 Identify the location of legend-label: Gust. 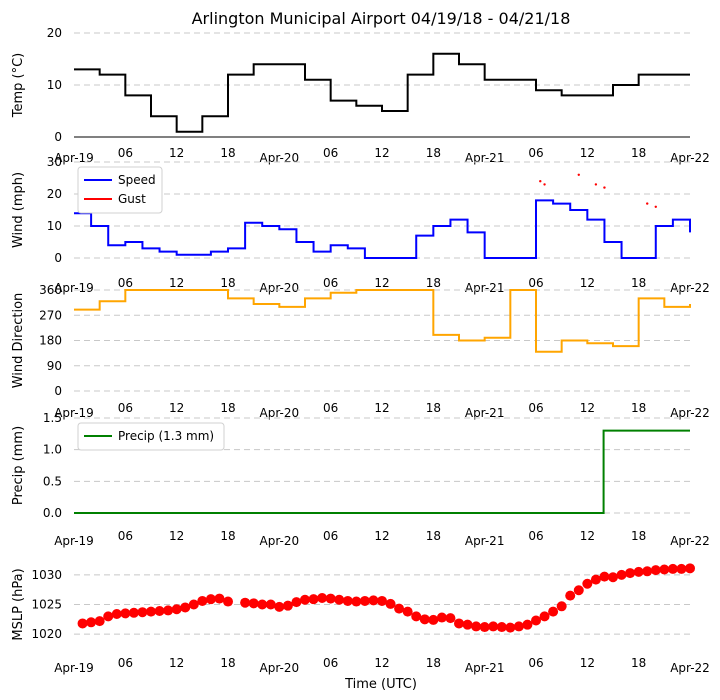
(132, 199).